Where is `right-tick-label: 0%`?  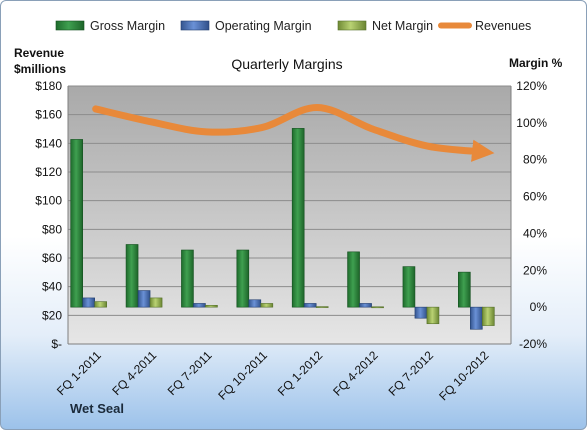 right-tick-label: 0% is located at coordinates (539, 307).